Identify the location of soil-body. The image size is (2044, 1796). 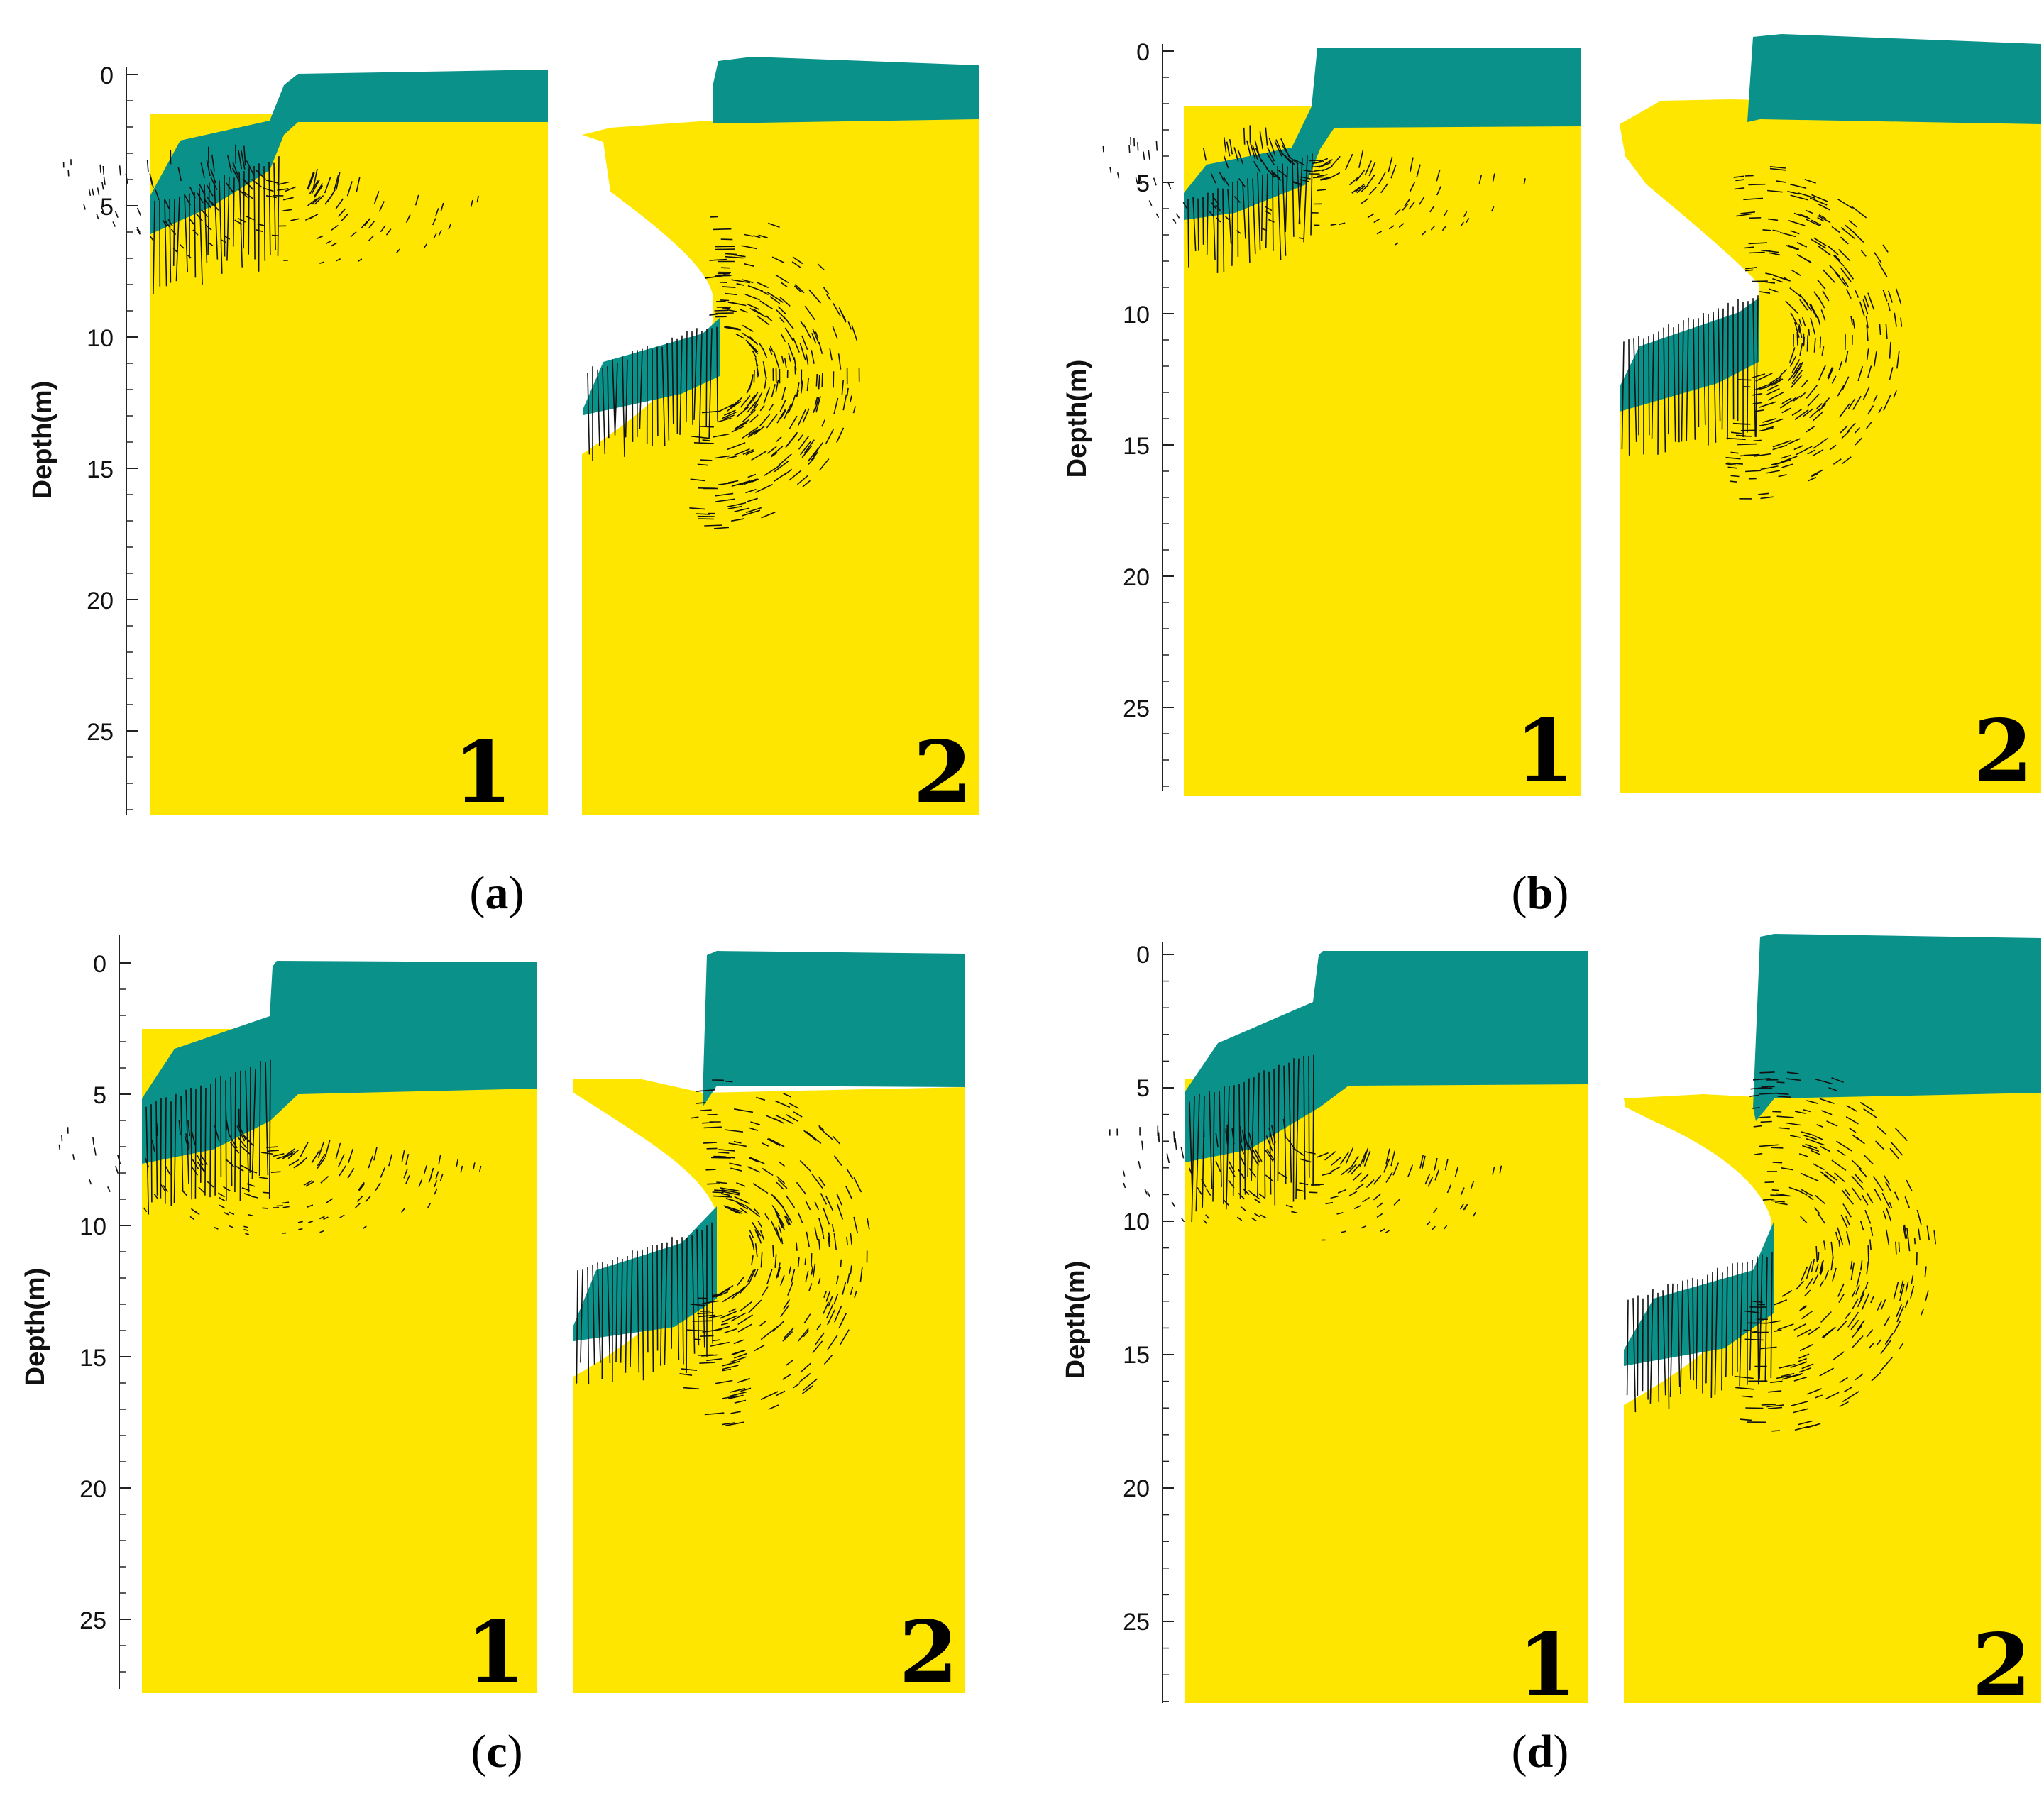
(769, 1386).